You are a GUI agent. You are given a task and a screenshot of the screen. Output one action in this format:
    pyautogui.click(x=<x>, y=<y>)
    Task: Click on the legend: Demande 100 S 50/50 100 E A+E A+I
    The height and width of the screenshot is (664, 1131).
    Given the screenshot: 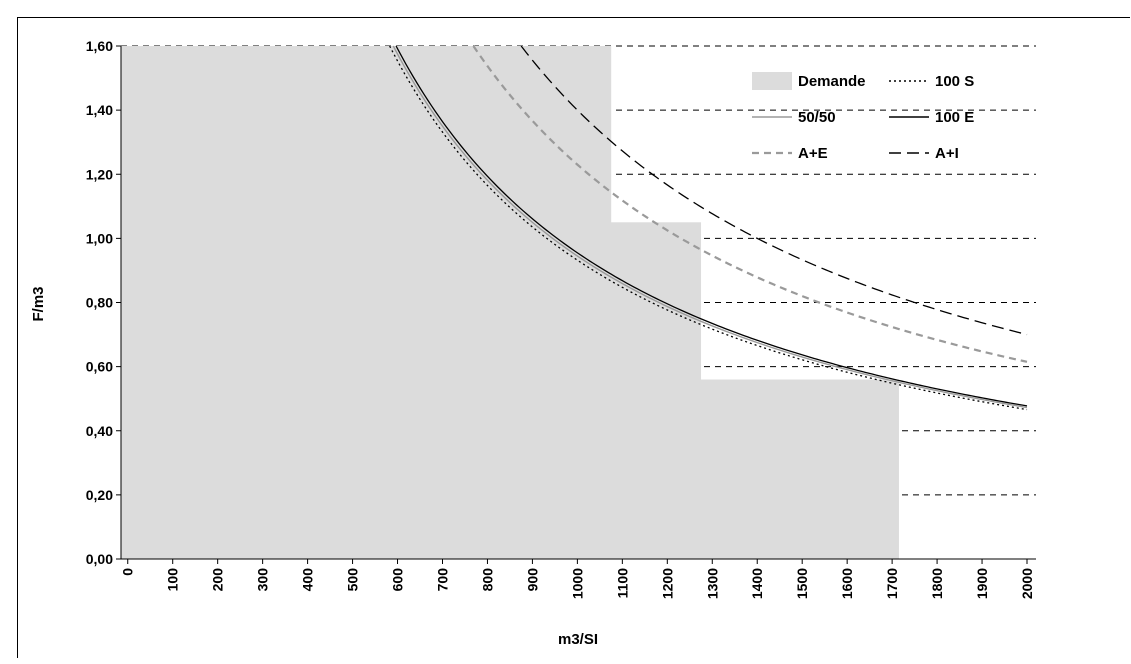 What is the action you would take?
    pyautogui.click(x=863, y=117)
    